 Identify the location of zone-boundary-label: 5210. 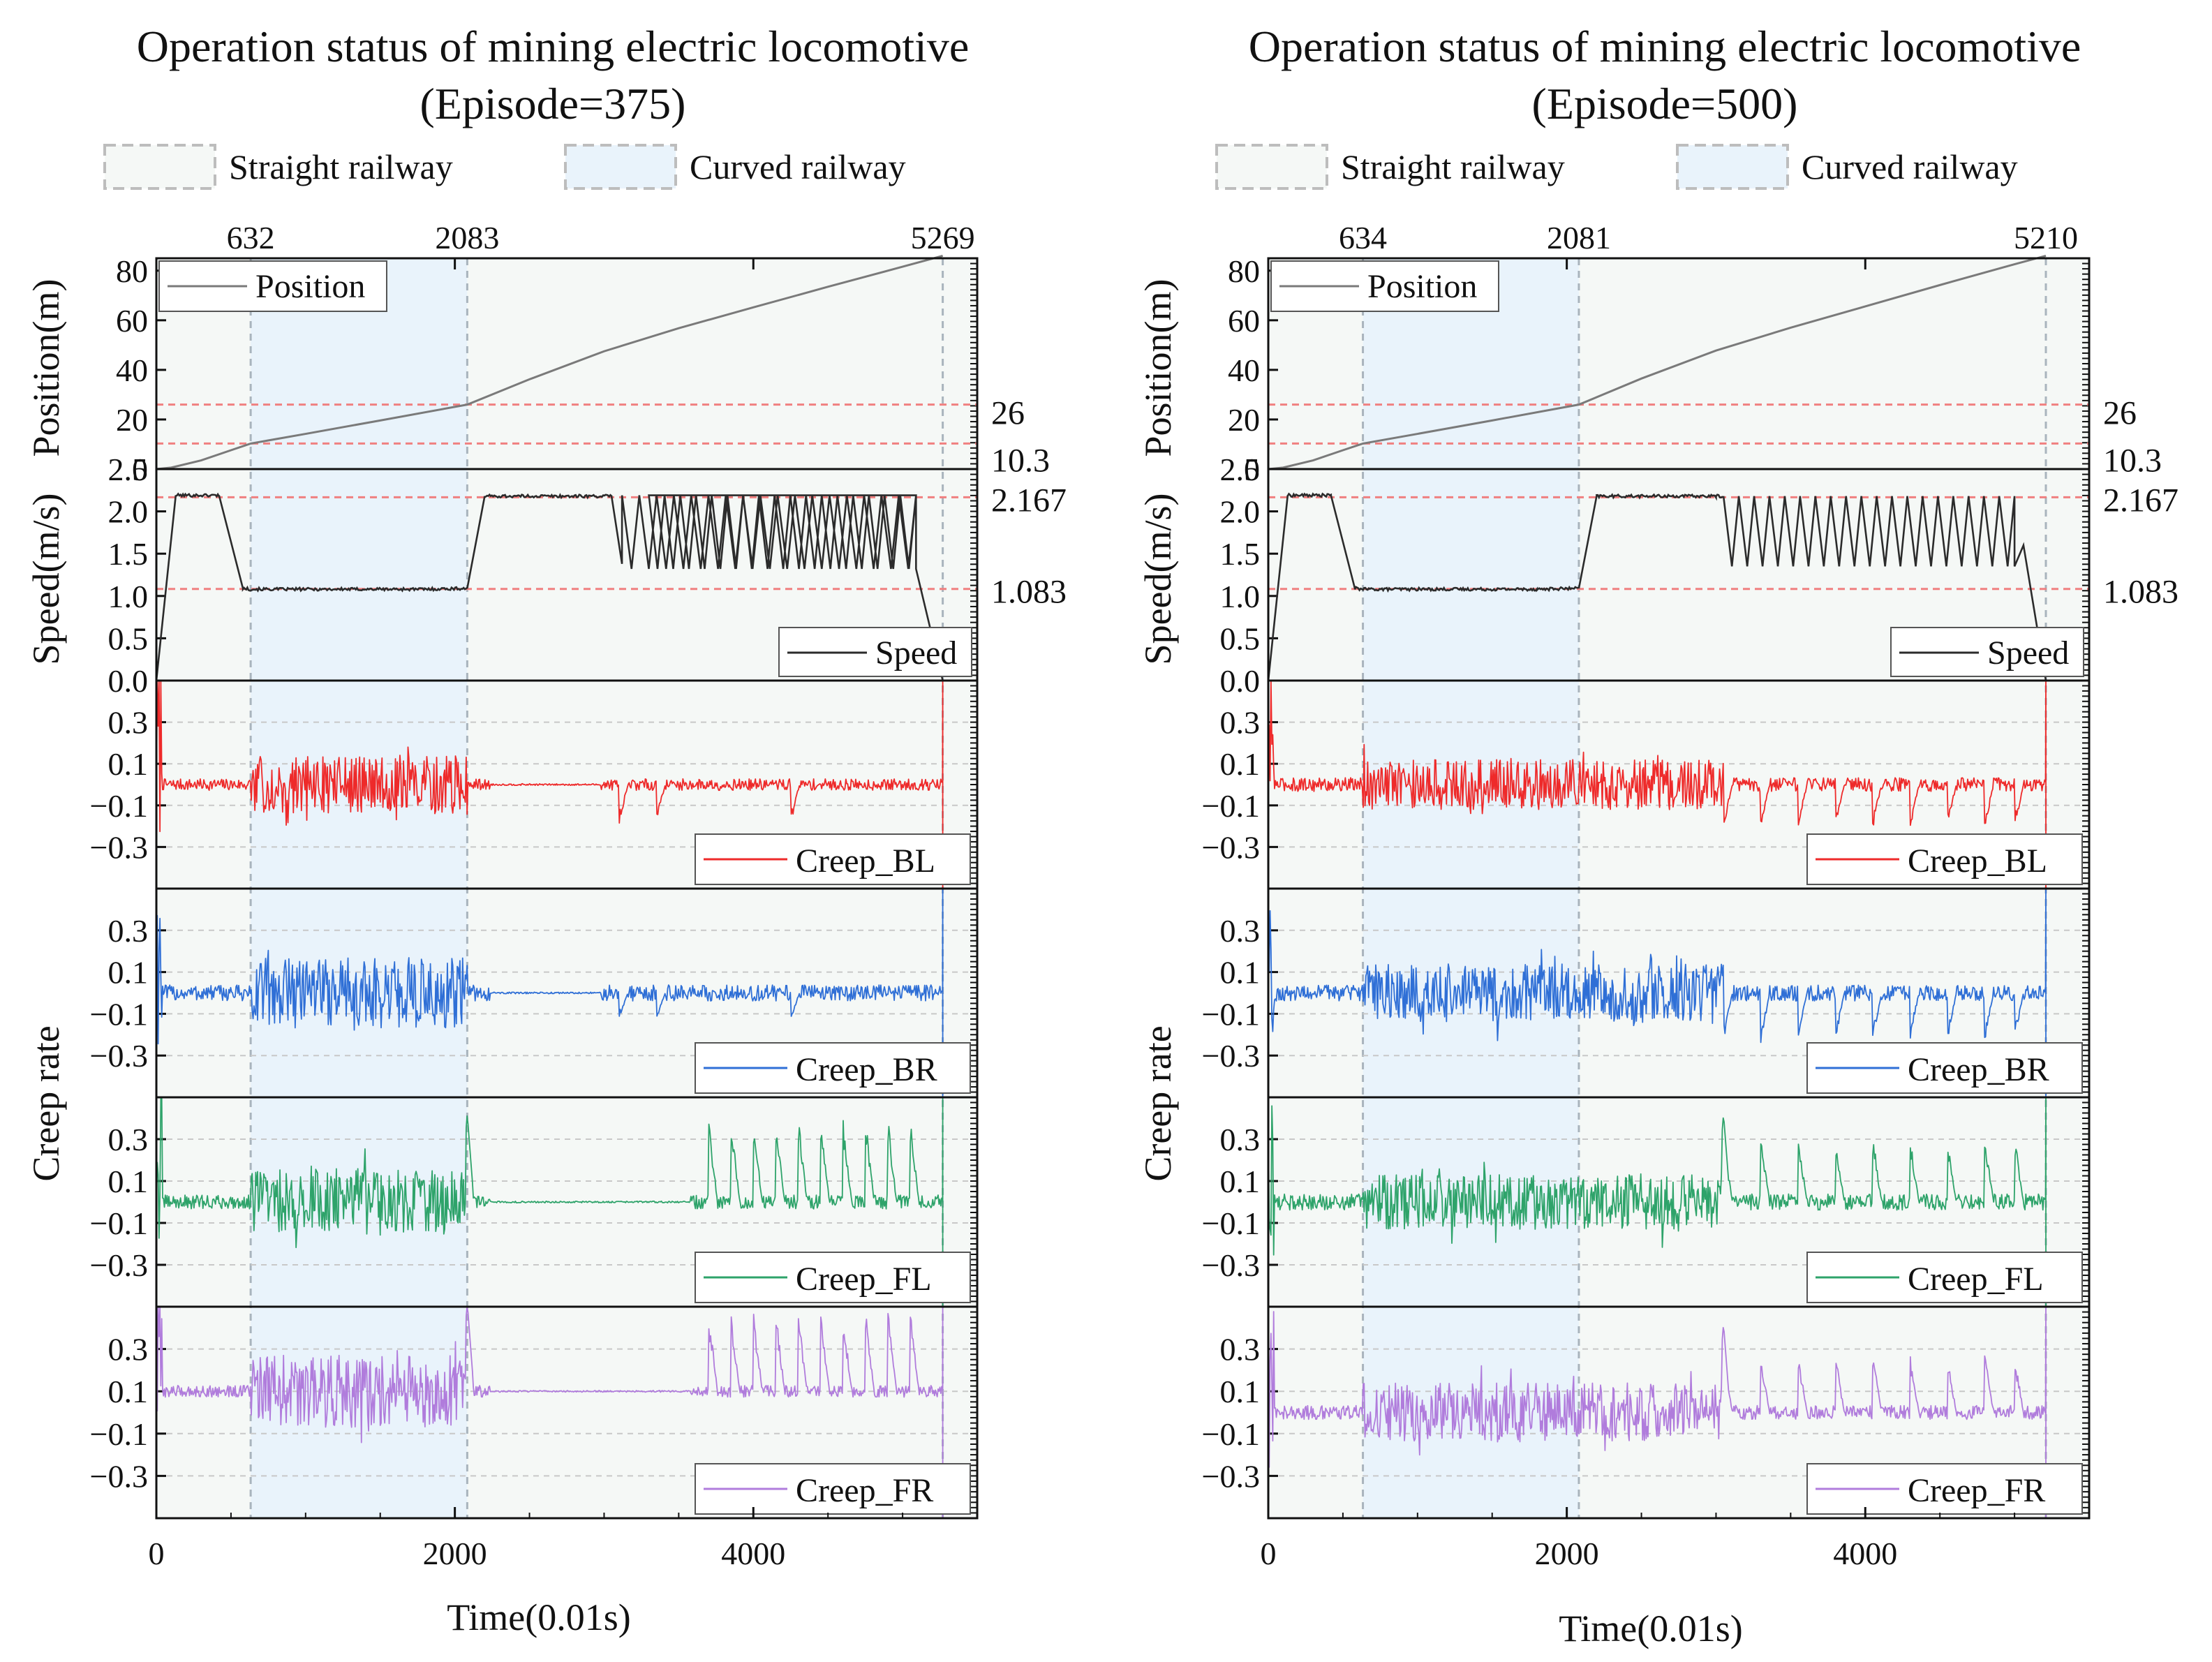
(2046, 237).